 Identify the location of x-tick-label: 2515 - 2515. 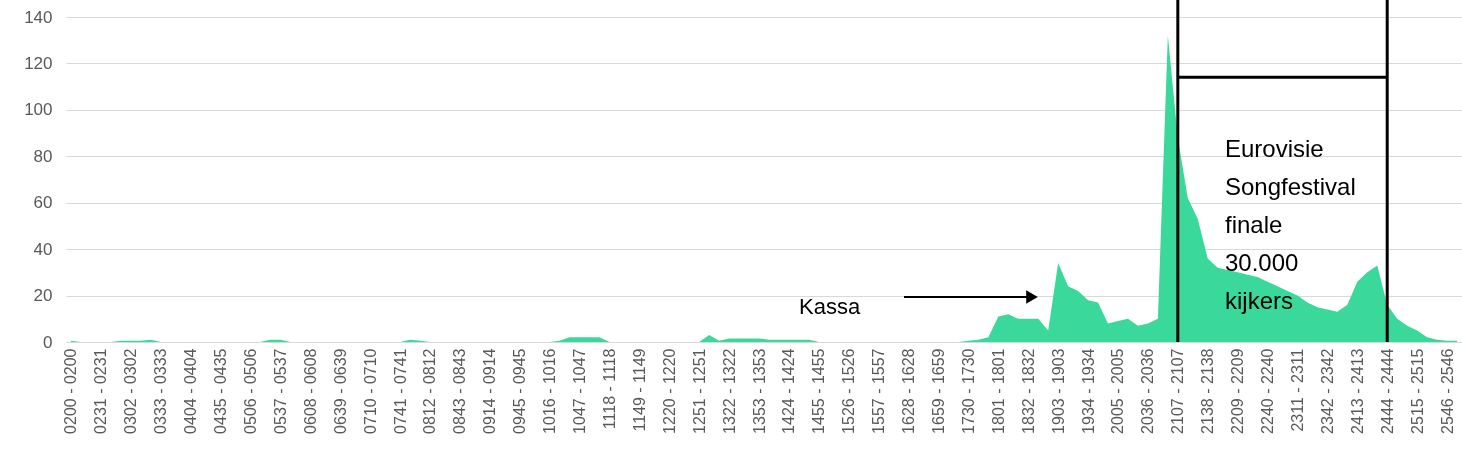
(1417, 391).